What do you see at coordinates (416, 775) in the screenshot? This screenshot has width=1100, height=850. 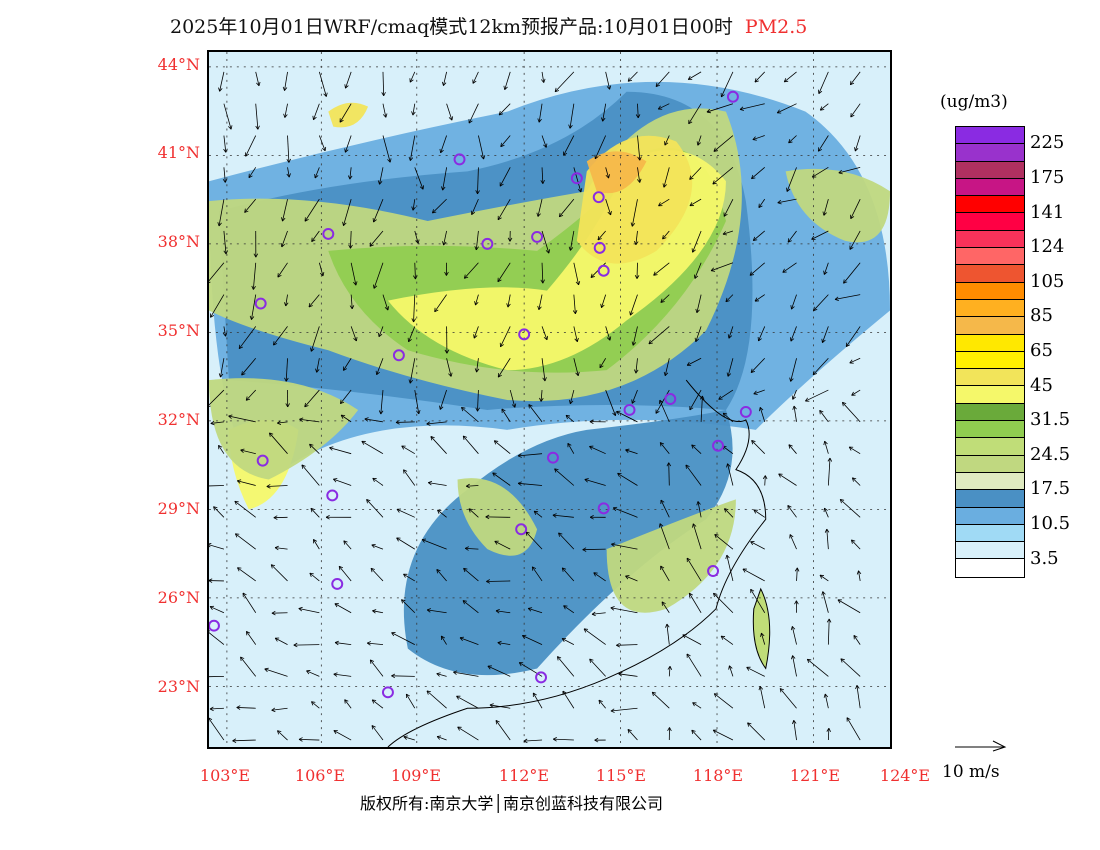 I see `lon-label: 109°E` at bounding box center [416, 775].